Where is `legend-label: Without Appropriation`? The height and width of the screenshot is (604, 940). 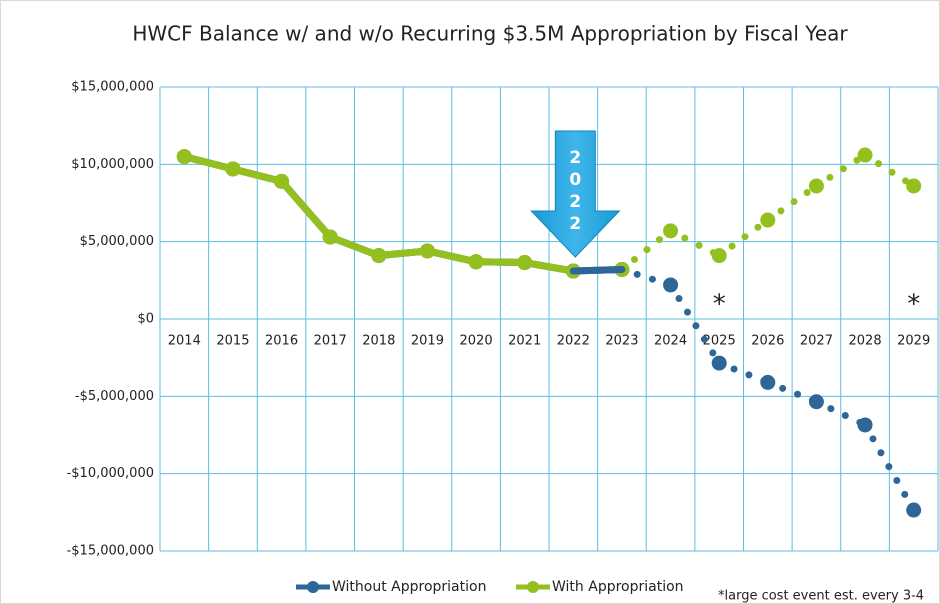
legend-label: Without Appropriation is located at coordinates (409, 587).